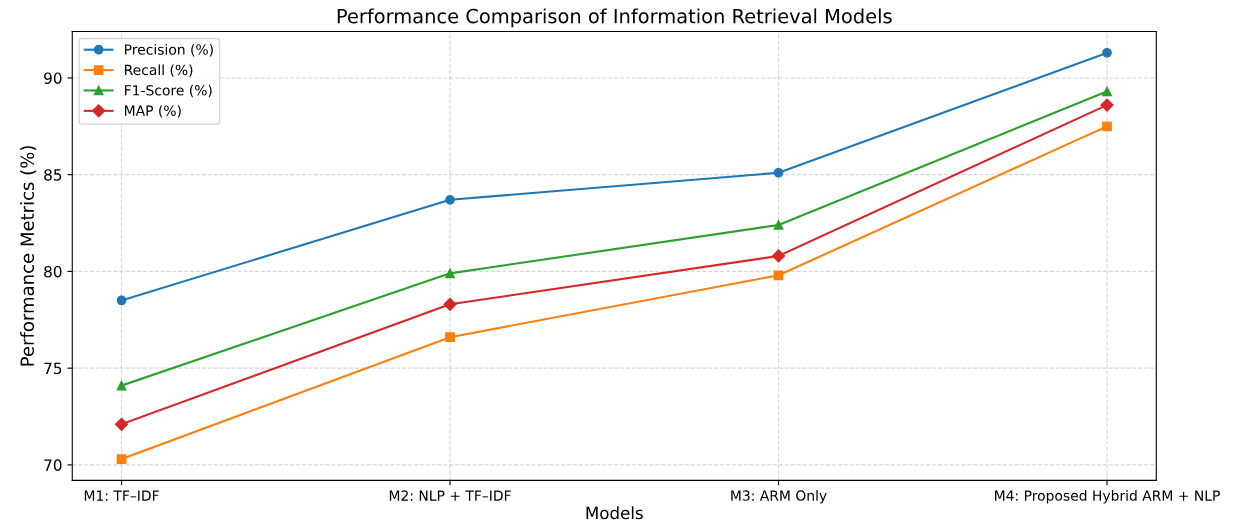 Image resolution: width=1246 pixels, height=525 pixels. Describe the element at coordinates (53, 78) in the screenshot. I see `y-tick-label: 90` at that location.